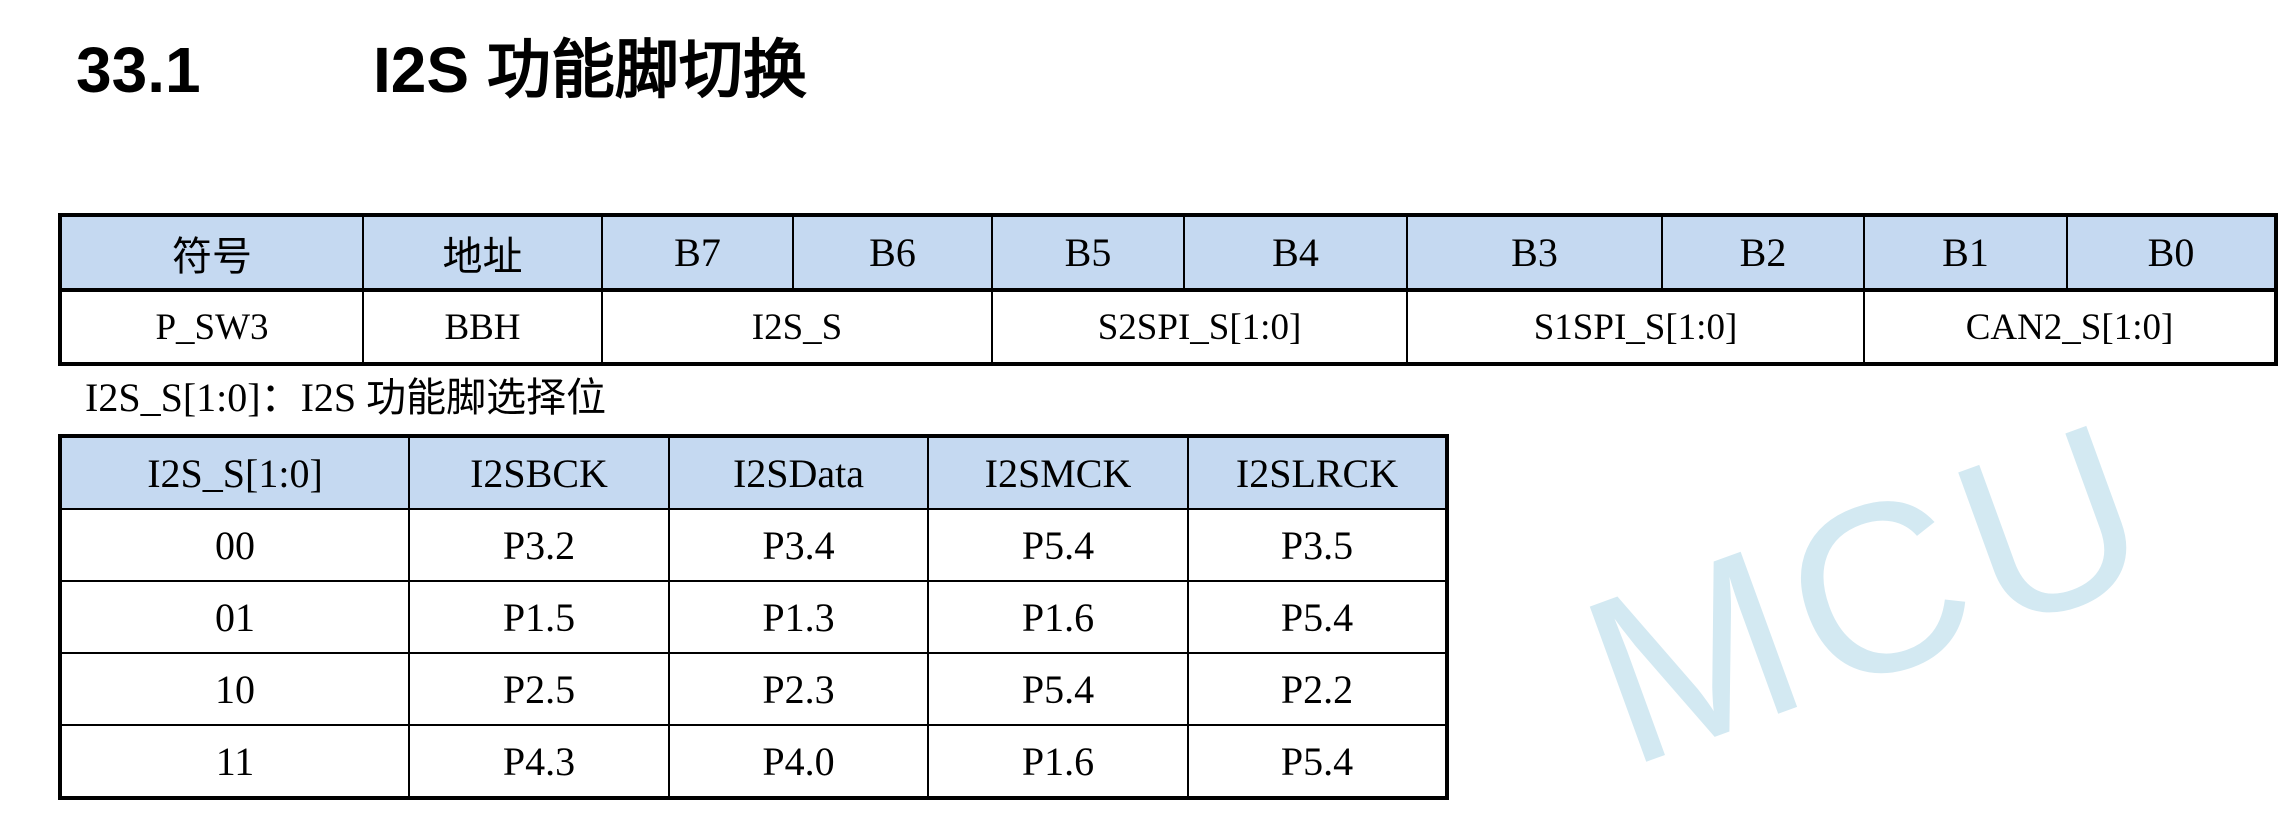  Describe the element at coordinates (1534, 253) in the screenshot. I see `header-cell: B3` at that location.